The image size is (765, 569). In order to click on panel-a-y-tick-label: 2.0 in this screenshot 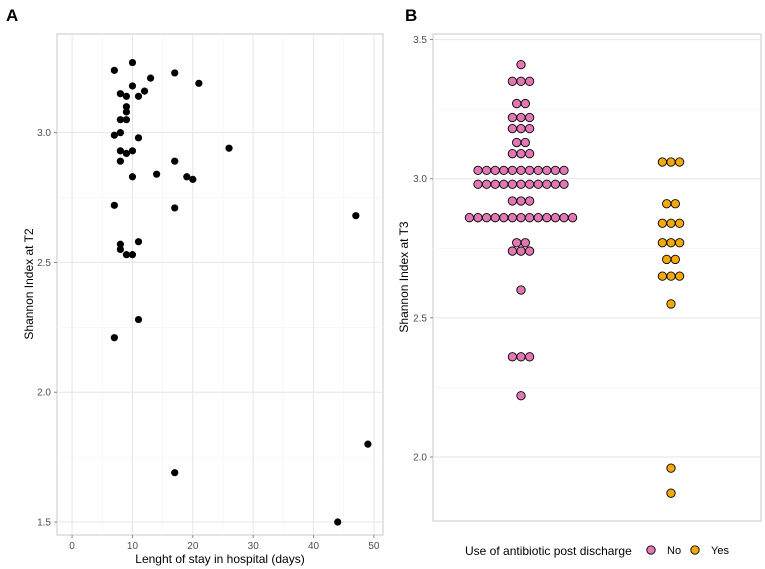, I will do `click(44, 393)`.